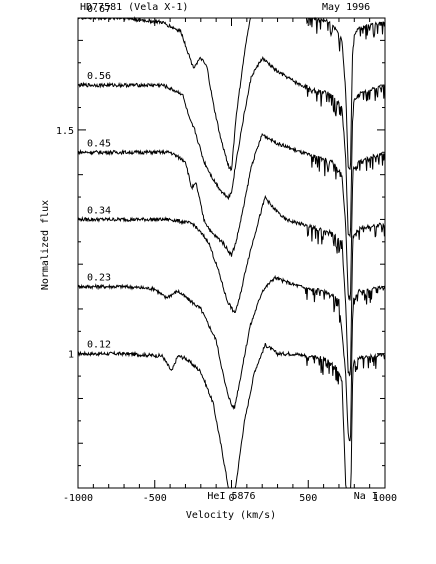  I want to click on y-tick-label: 1.5, so click(65, 131).